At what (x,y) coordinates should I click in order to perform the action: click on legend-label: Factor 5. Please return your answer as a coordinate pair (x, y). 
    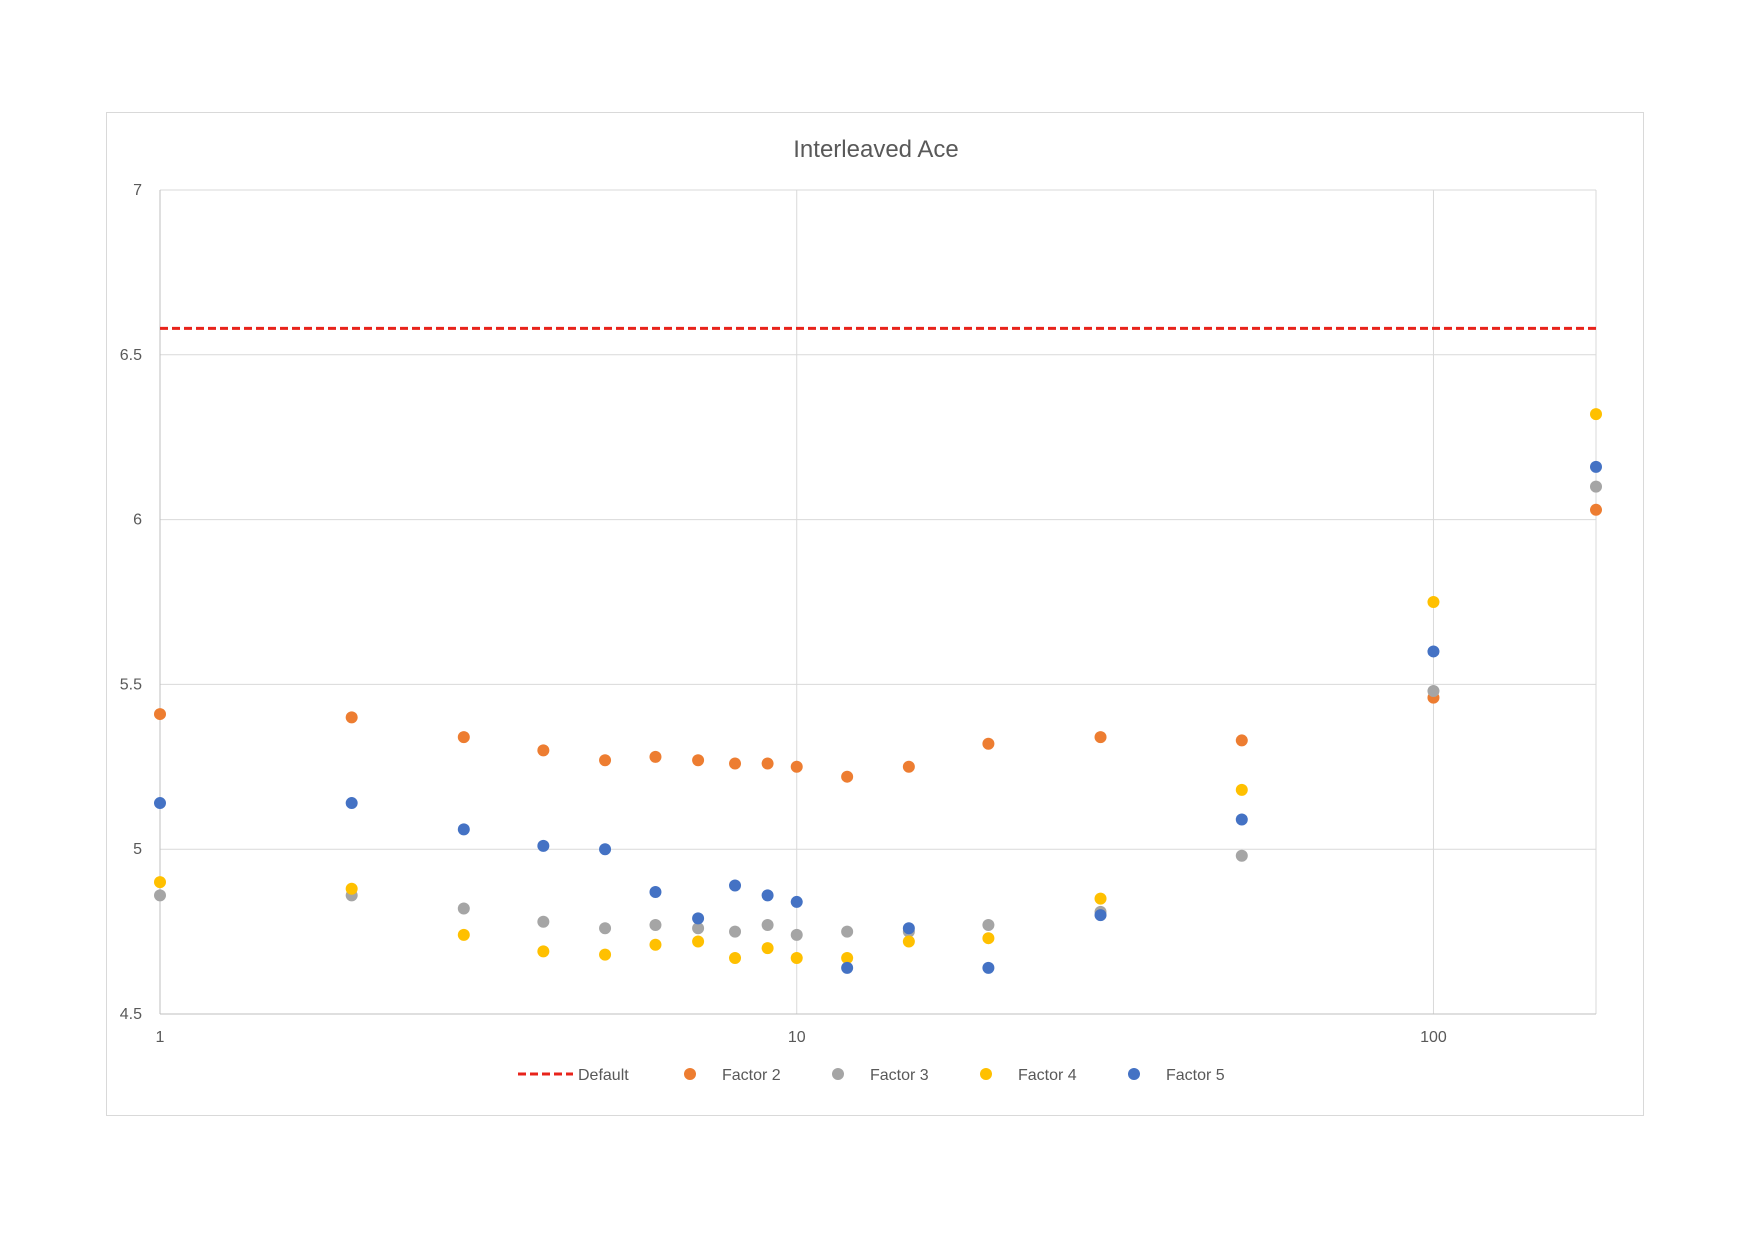
    Looking at the image, I should click on (1195, 1075).